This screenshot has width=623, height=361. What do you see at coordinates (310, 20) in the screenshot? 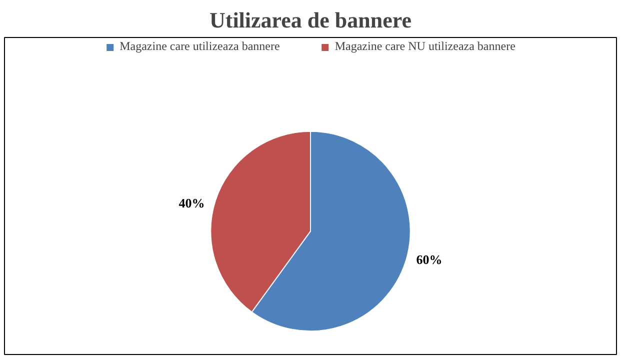
I see `chart-title: Utilizarea de bannere` at bounding box center [310, 20].